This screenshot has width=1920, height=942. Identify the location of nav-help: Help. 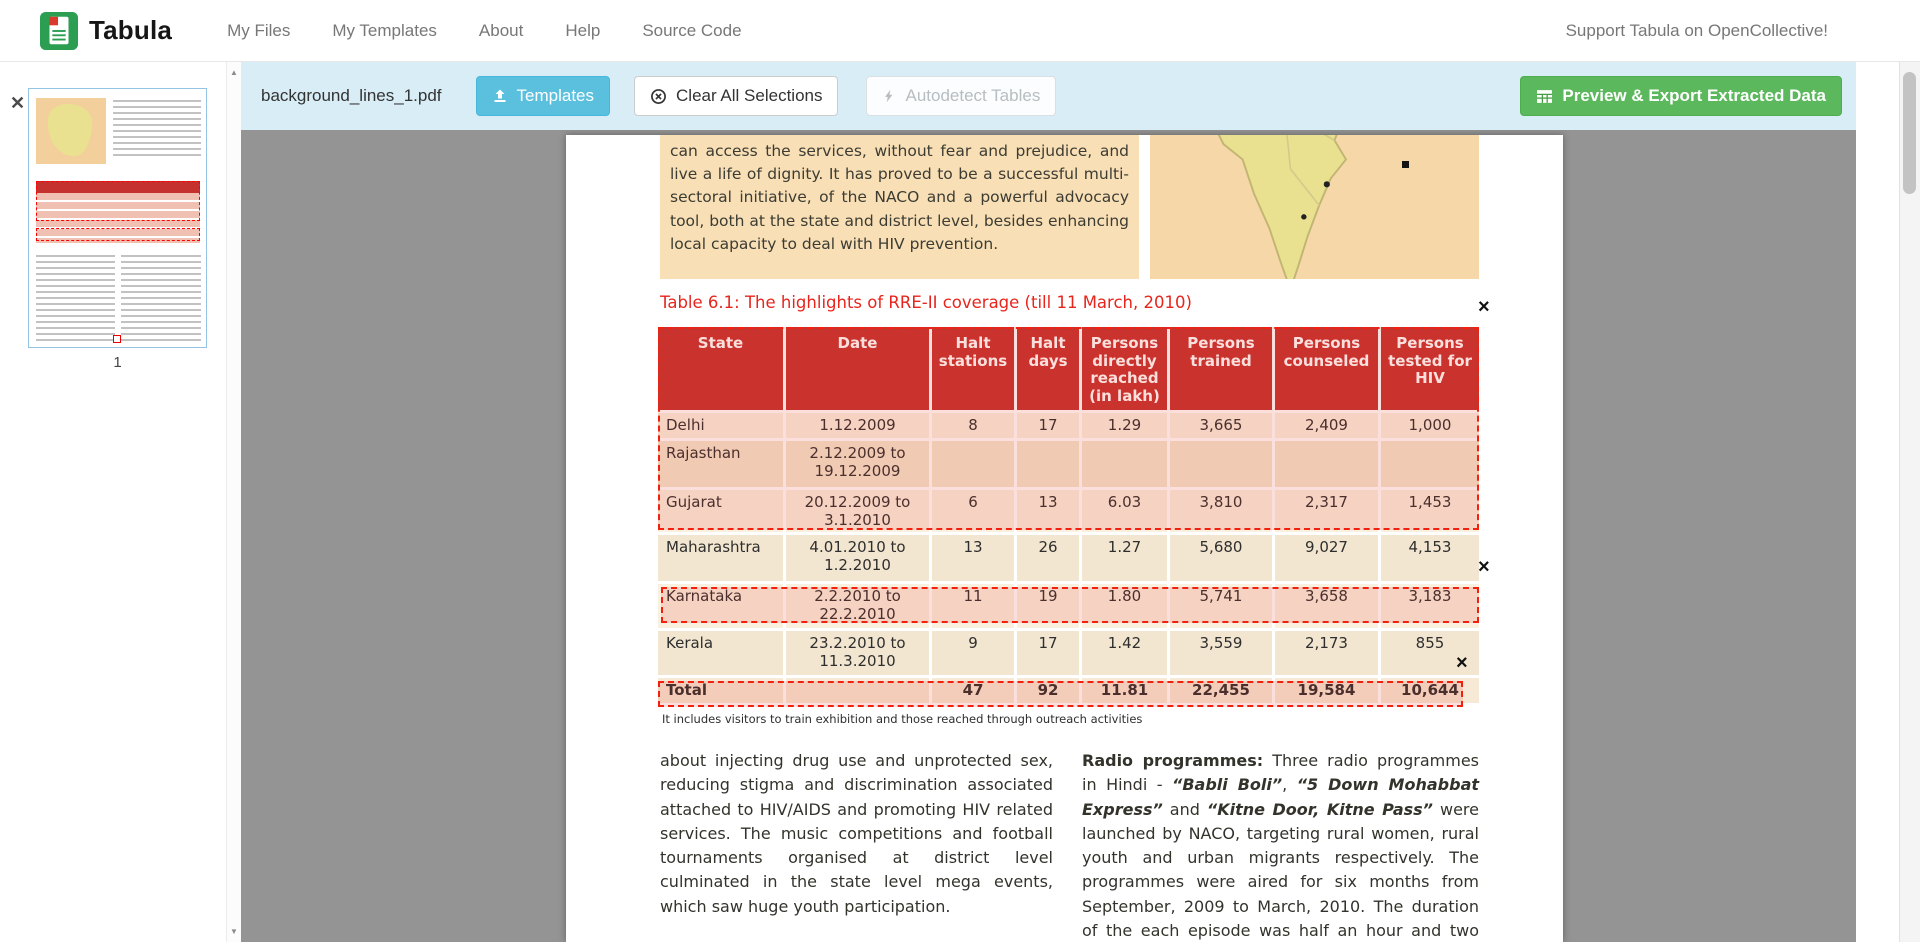
(583, 30).